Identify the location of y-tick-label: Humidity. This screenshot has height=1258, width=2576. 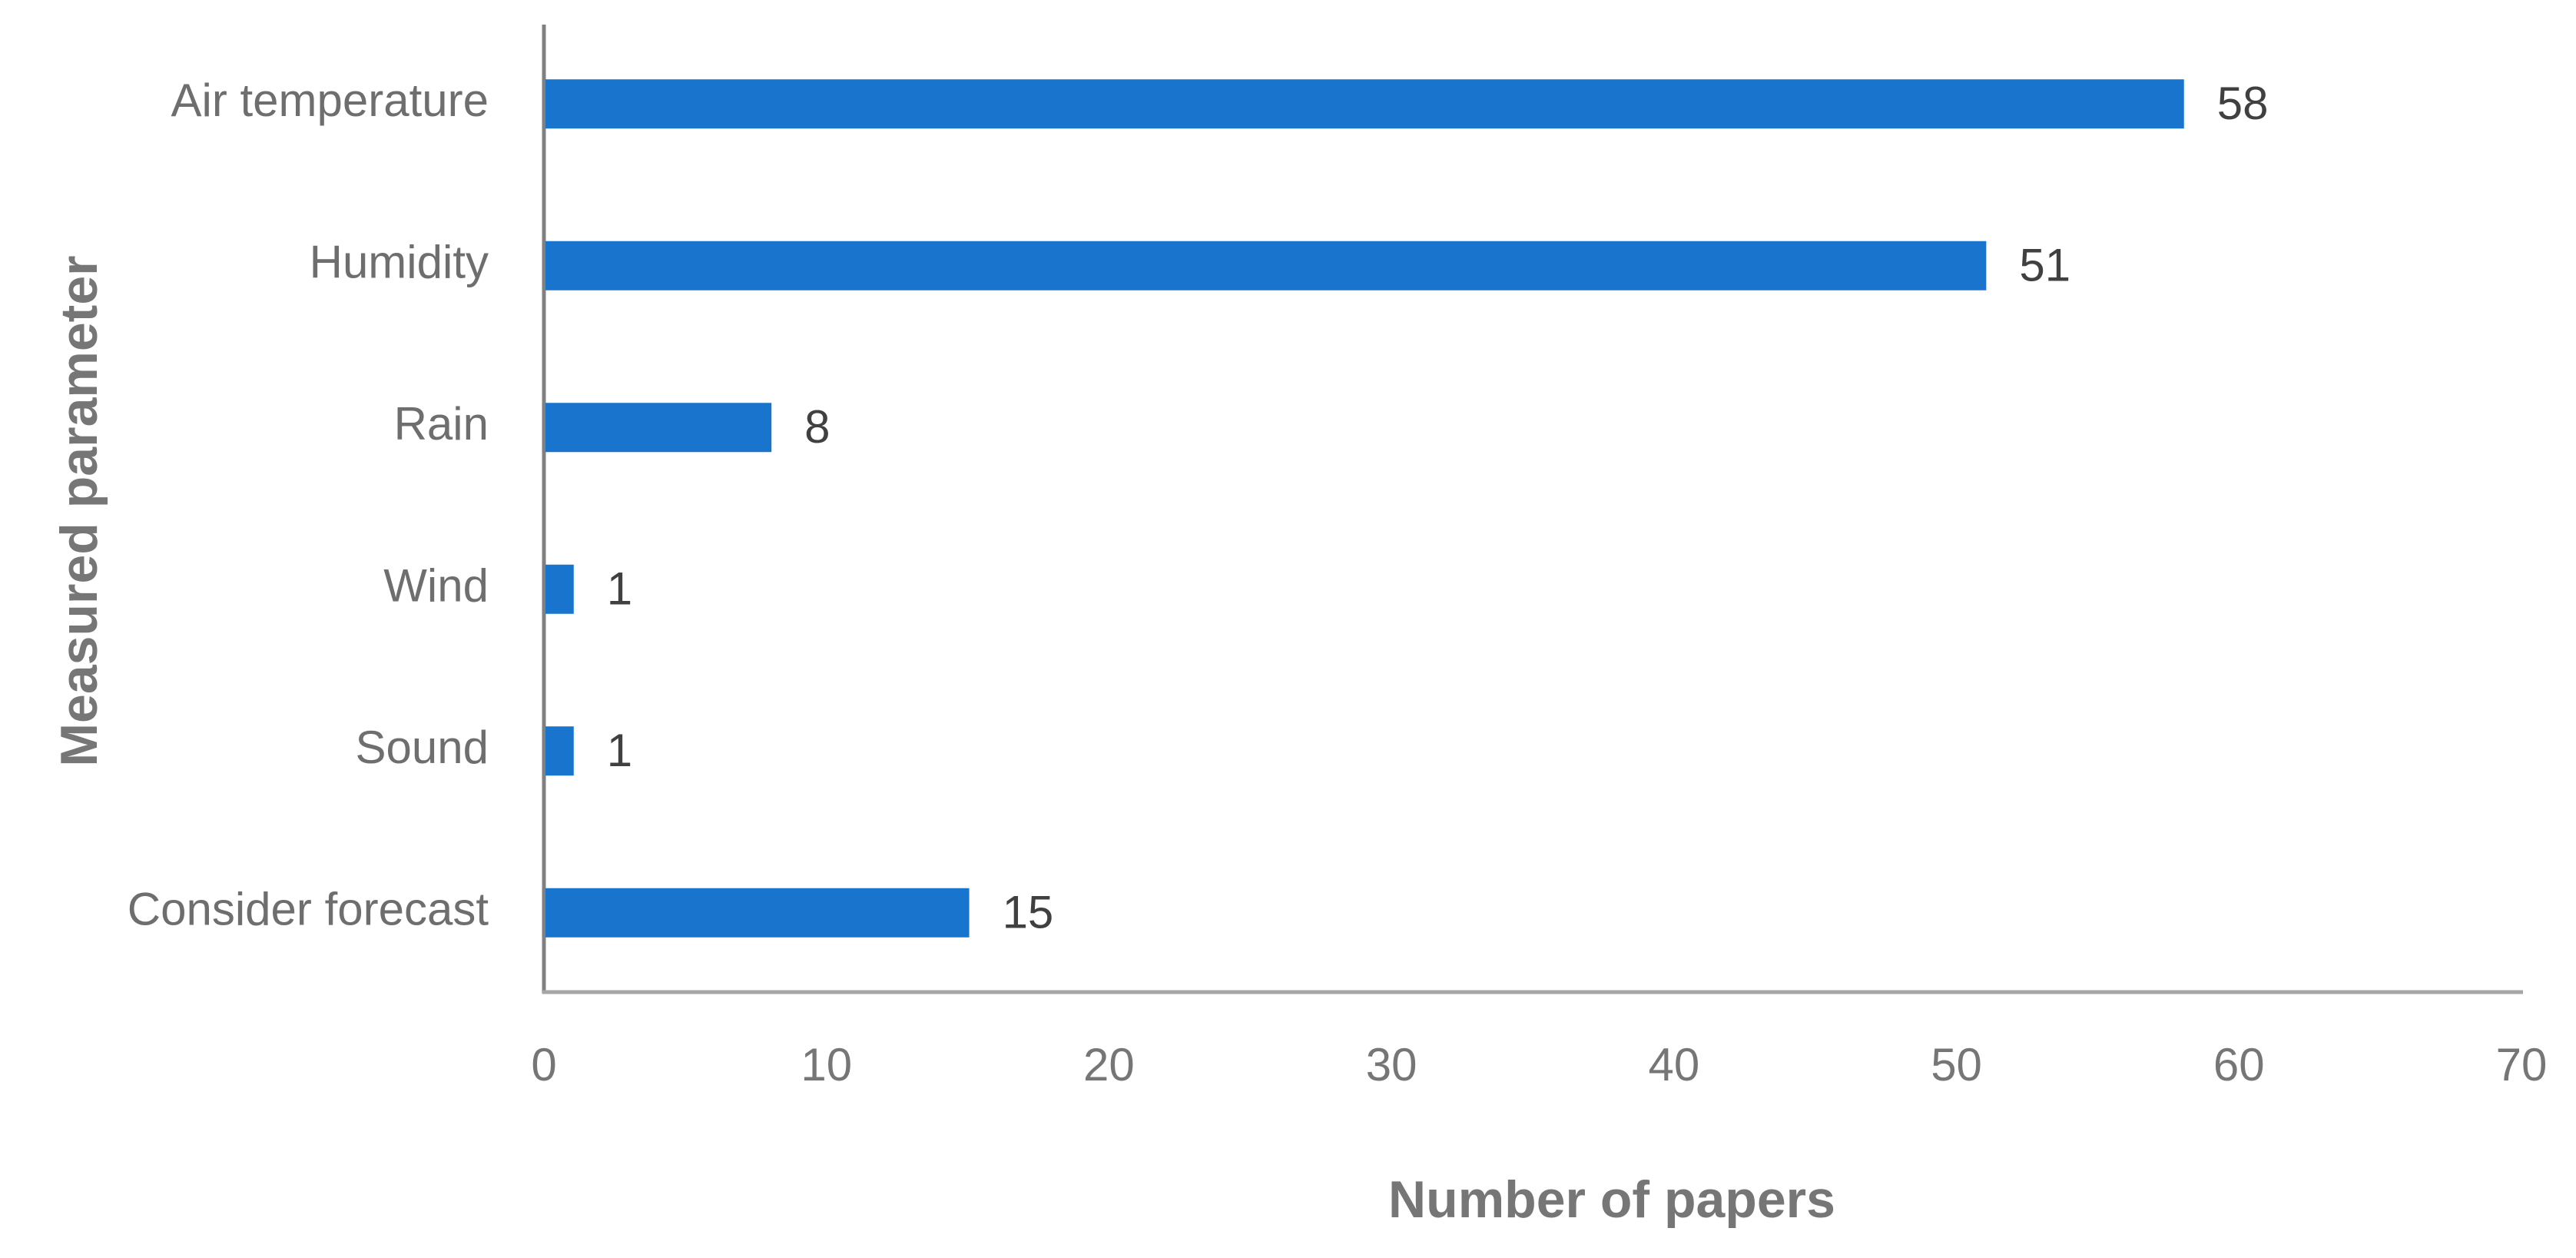
(399, 262).